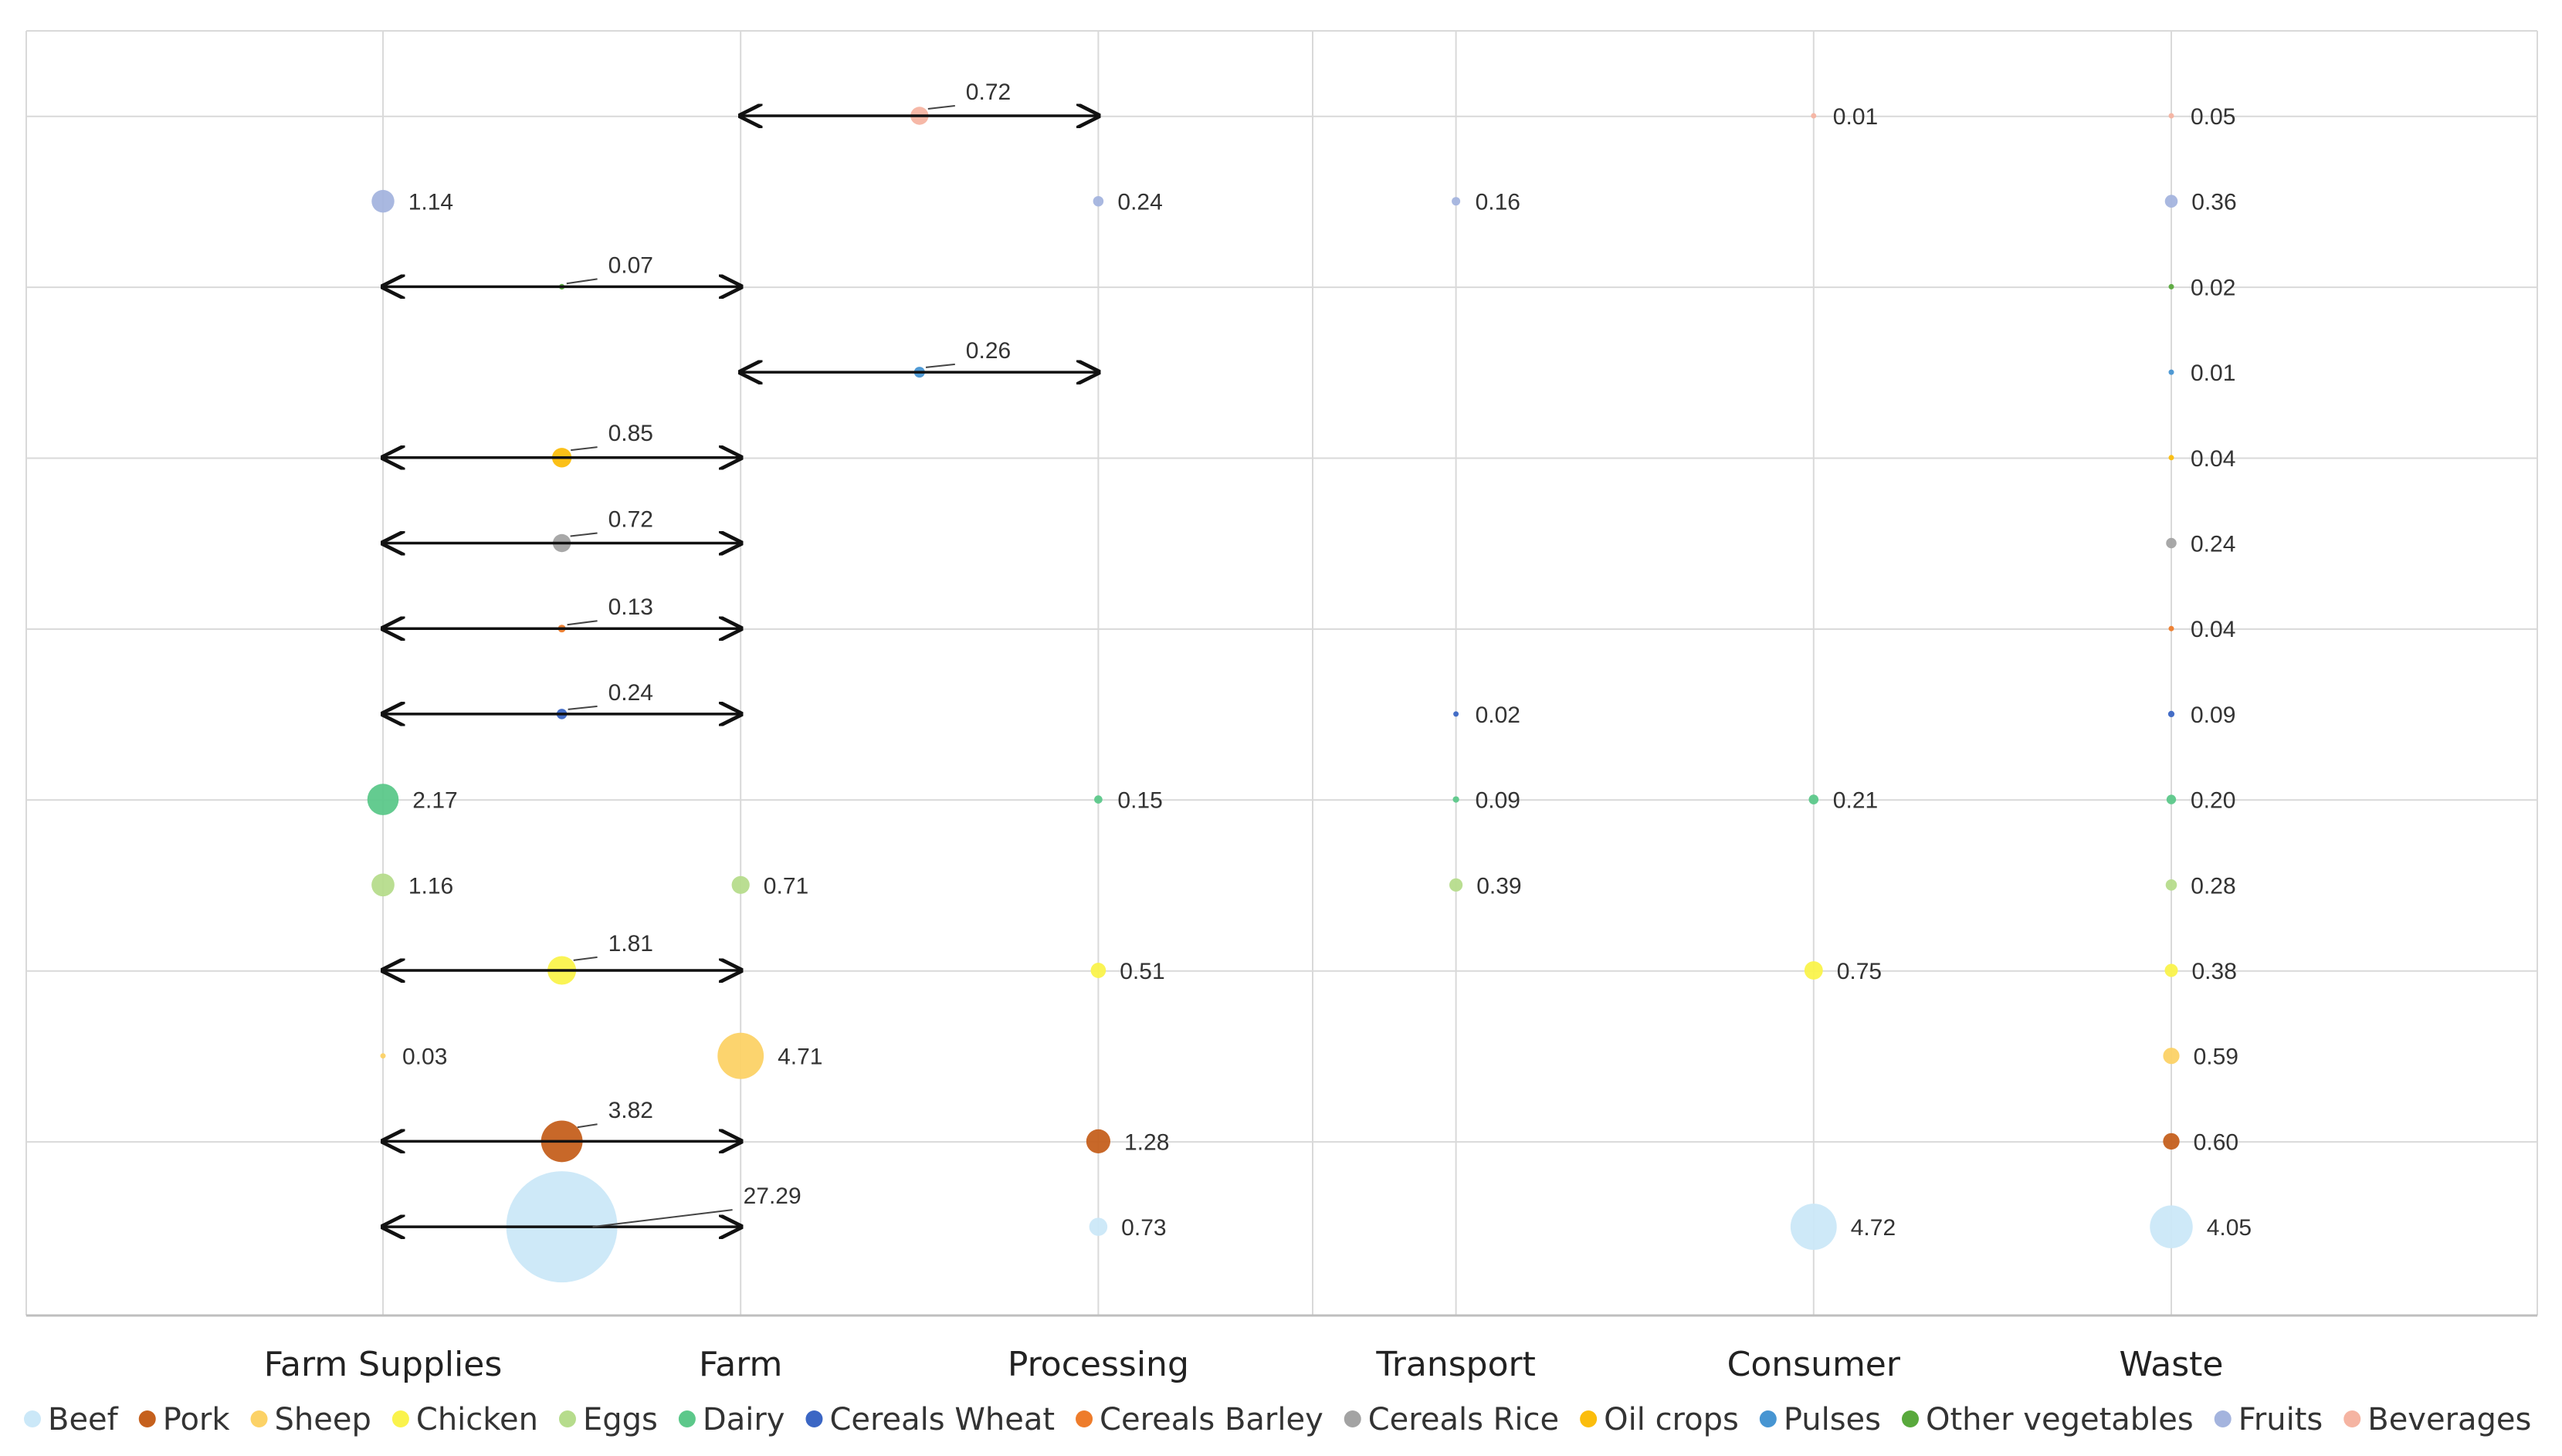 The height and width of the screenshot is (1456, 2562). I want to click on legend-item-beverages: Beverages, so click(2437, 1419).